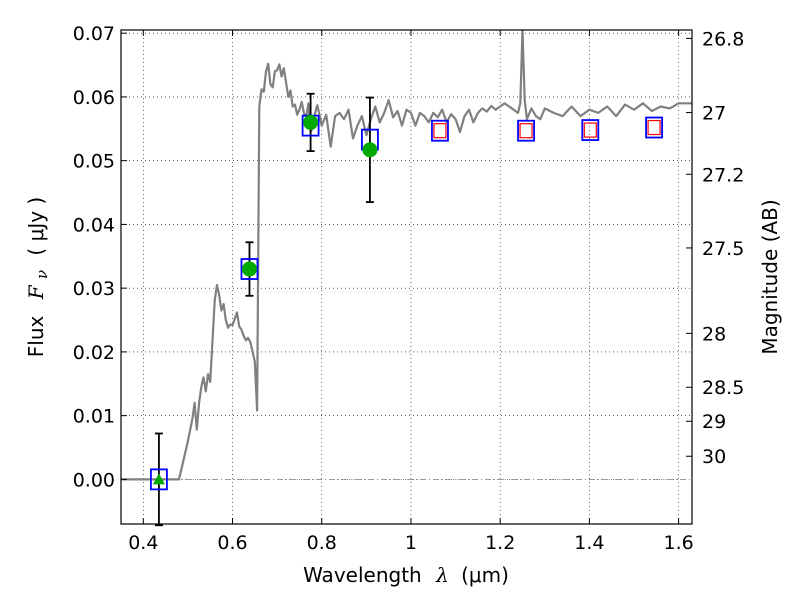  Describe the element at coordinates (94, 225) in the screenshot. I see `y-tick-label: 0.04` at that location.